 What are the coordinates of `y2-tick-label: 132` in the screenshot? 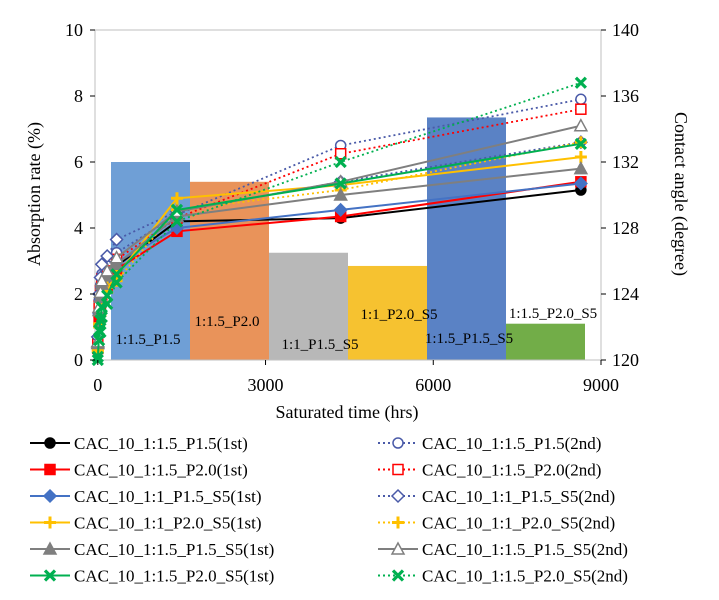 It's located at (625, 162).